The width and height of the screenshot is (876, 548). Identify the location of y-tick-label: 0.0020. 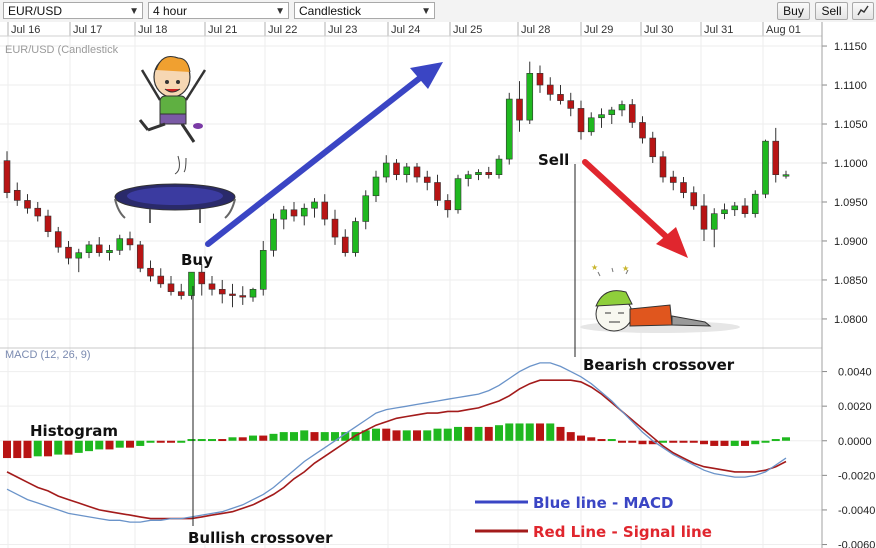
(855, 407).